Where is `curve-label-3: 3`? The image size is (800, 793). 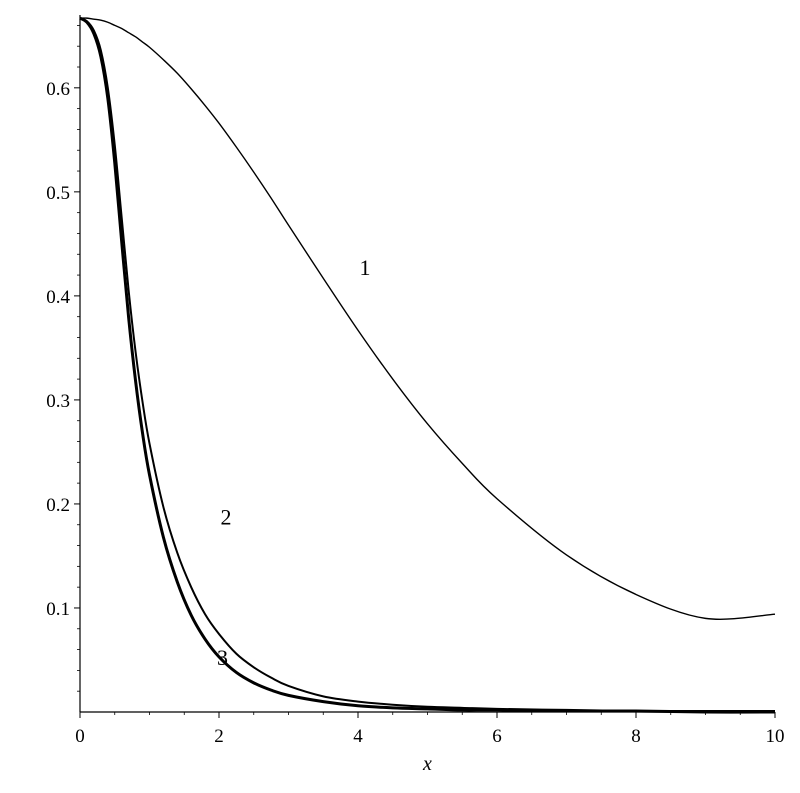 curve-label-3: 3 is located at coordinates (222, 657).